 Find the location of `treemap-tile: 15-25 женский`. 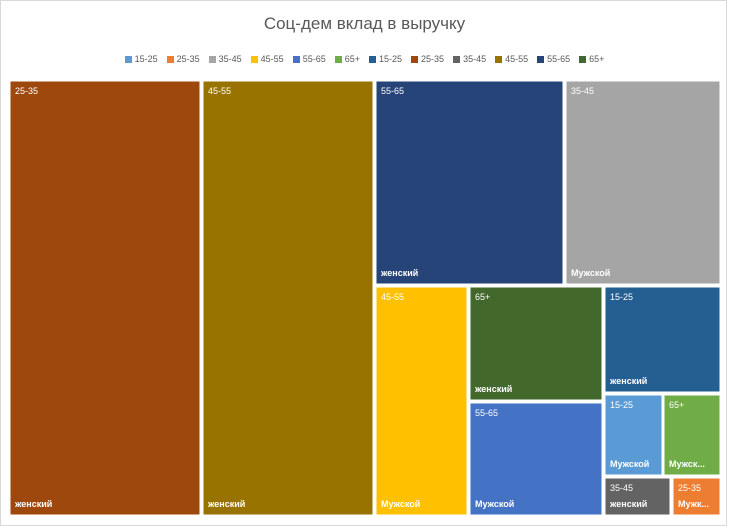

treemap-tile: 15-25 женский is located at coordinates (662, 339).